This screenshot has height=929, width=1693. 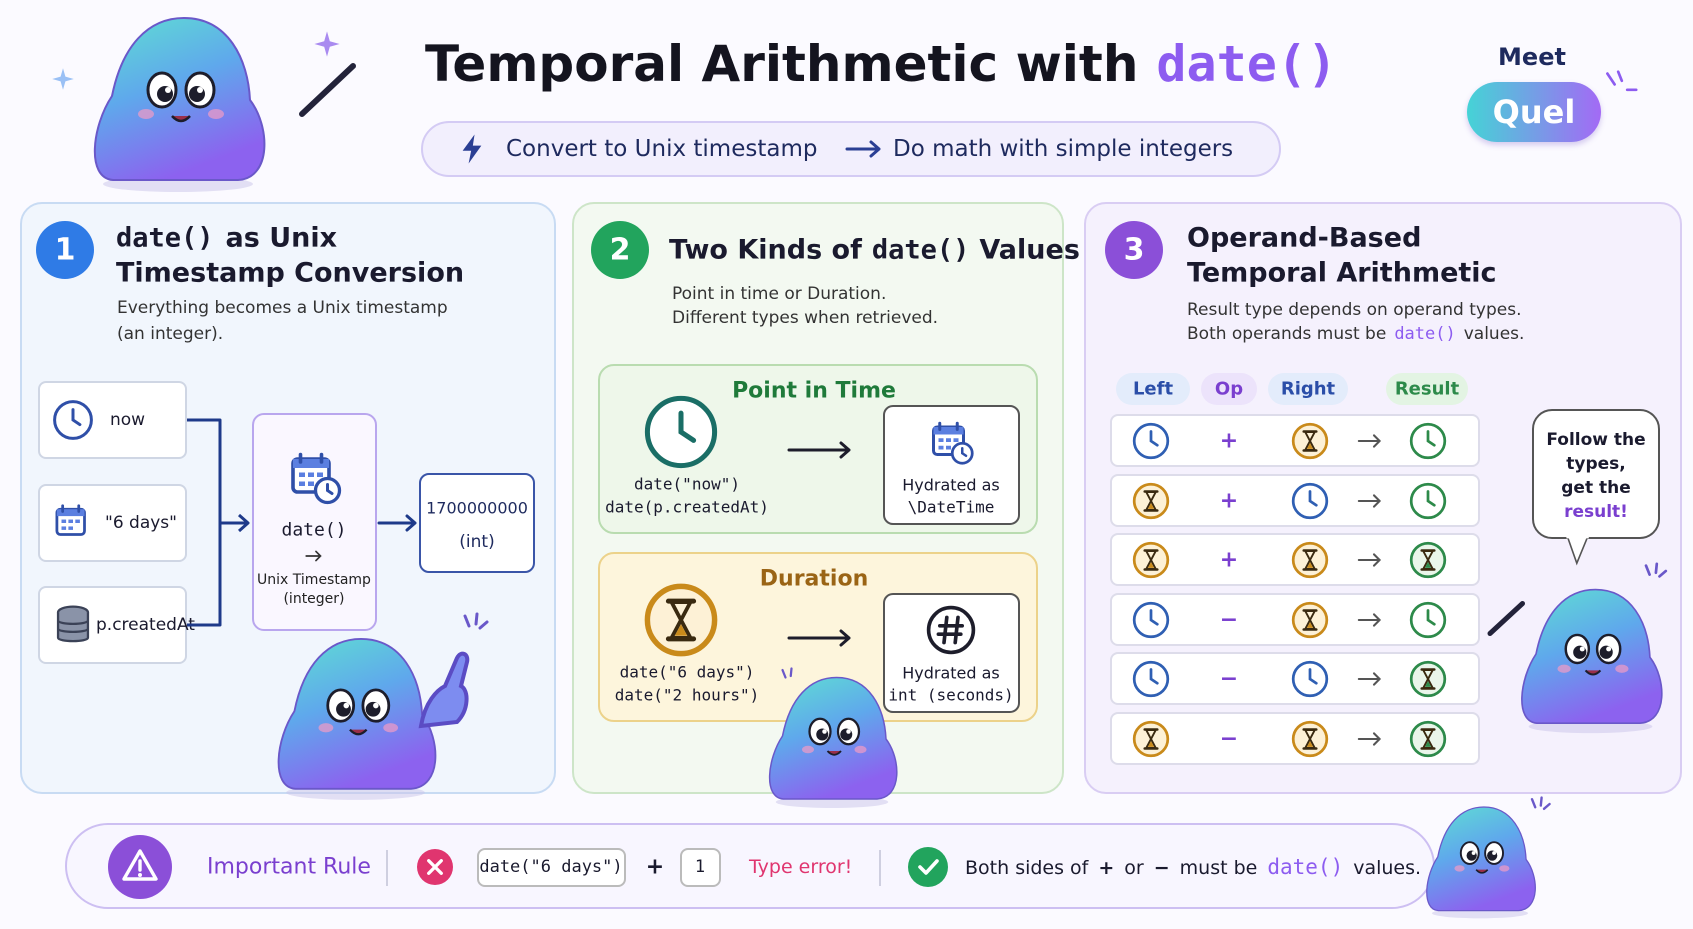 I want to click on warning-icon, so click(x=140, y=866).